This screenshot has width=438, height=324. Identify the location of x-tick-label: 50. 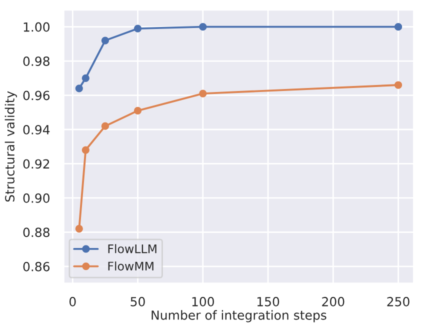
(137, 301).